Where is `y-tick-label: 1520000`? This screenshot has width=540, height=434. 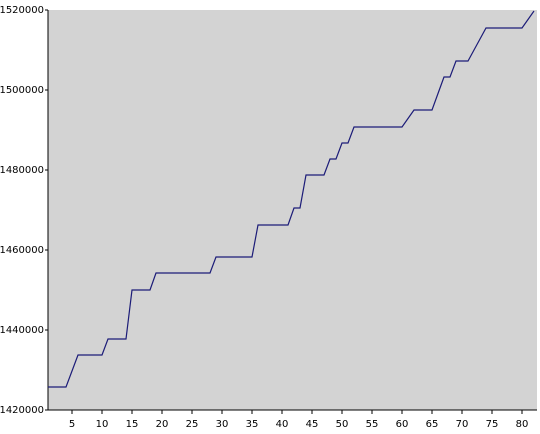 y-tick-label: 1520000 is located at coordinates (22, 10).